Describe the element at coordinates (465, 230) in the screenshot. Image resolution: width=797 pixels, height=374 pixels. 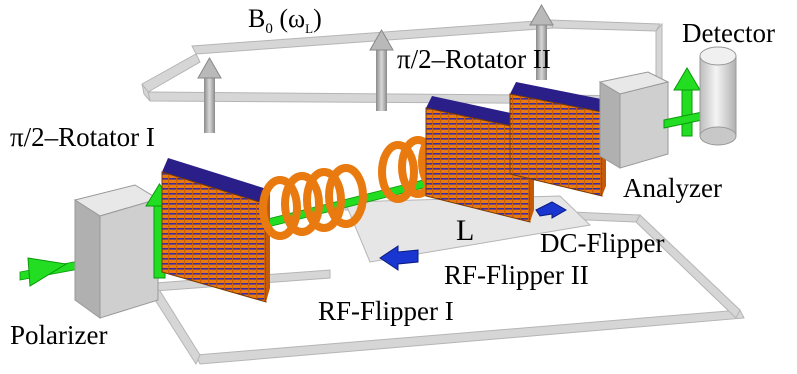
I see `length-label: L` at that location.